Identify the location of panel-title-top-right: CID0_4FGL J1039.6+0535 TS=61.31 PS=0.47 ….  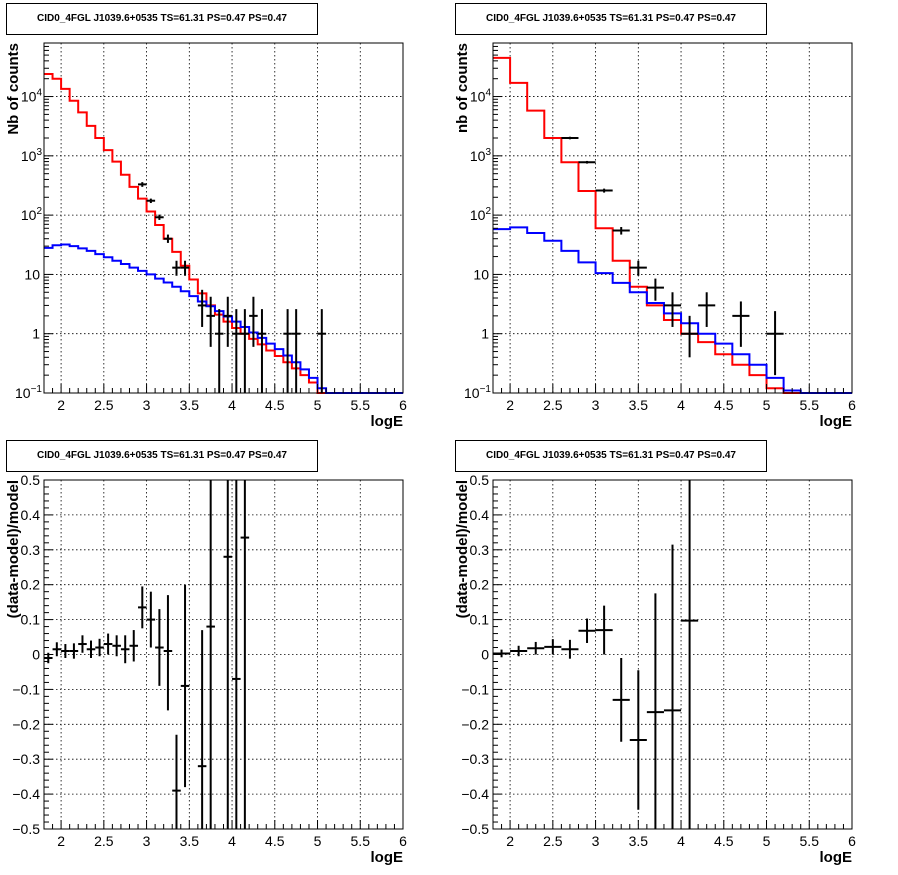
(611, 19).